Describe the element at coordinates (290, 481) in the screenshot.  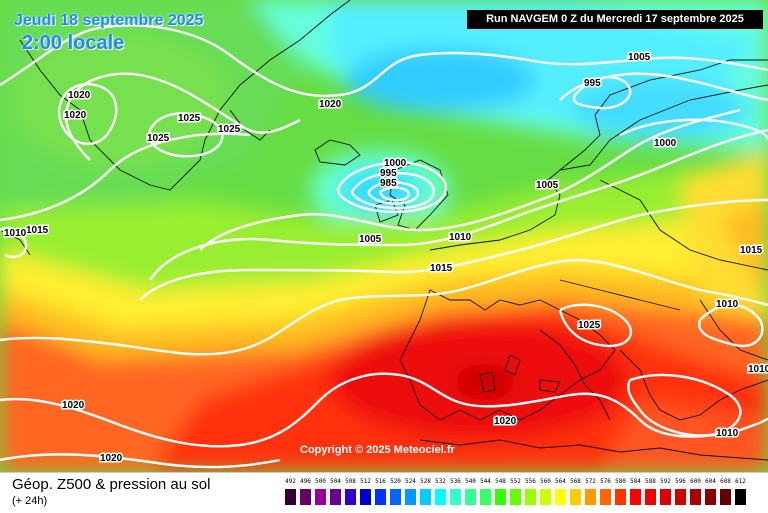
I see `legend-label: 492` at that location.